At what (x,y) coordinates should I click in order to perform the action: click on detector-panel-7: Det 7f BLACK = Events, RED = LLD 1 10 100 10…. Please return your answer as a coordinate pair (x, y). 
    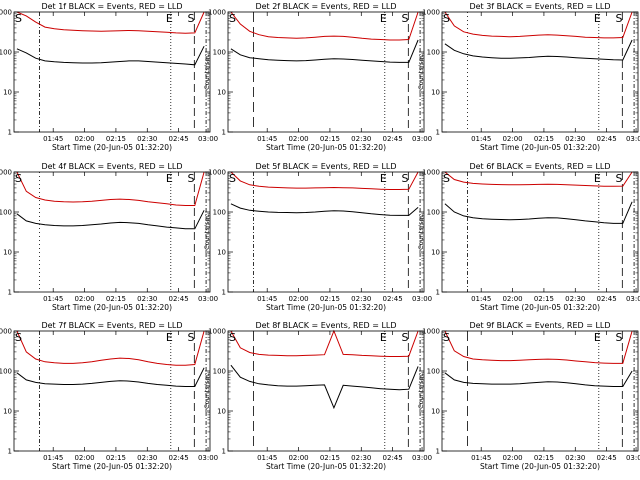
    Looking at the image, I should click on (109, 396).